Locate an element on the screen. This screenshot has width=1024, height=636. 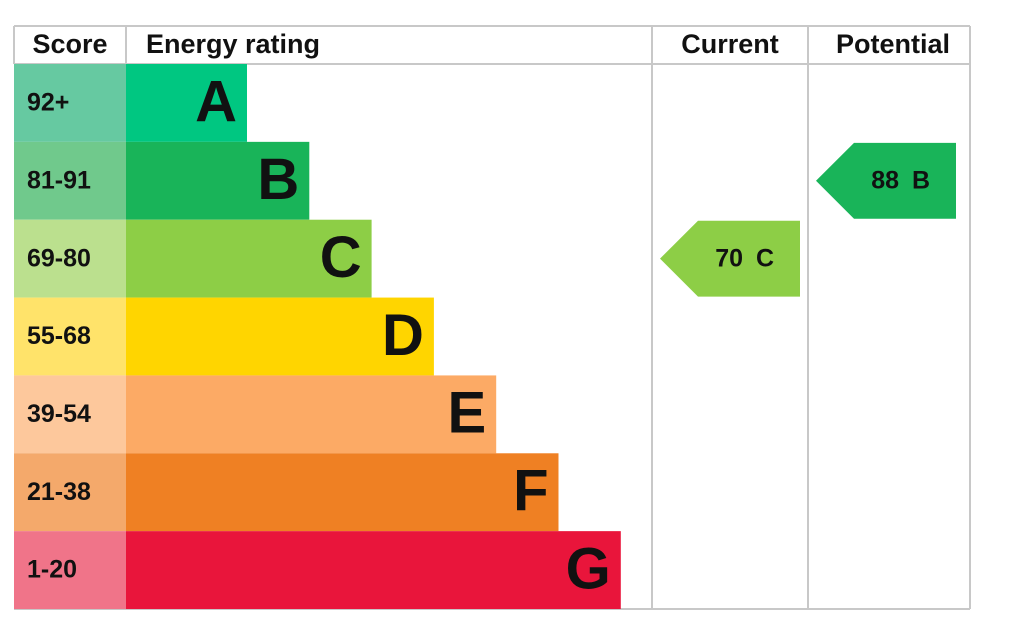
score-range: 69-80 is located at coordinates (59, 258).